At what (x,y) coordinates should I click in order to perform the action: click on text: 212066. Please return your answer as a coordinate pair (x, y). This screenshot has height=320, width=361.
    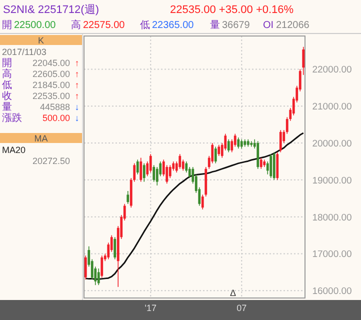
    Looking at the image, I should click on (293, 25).